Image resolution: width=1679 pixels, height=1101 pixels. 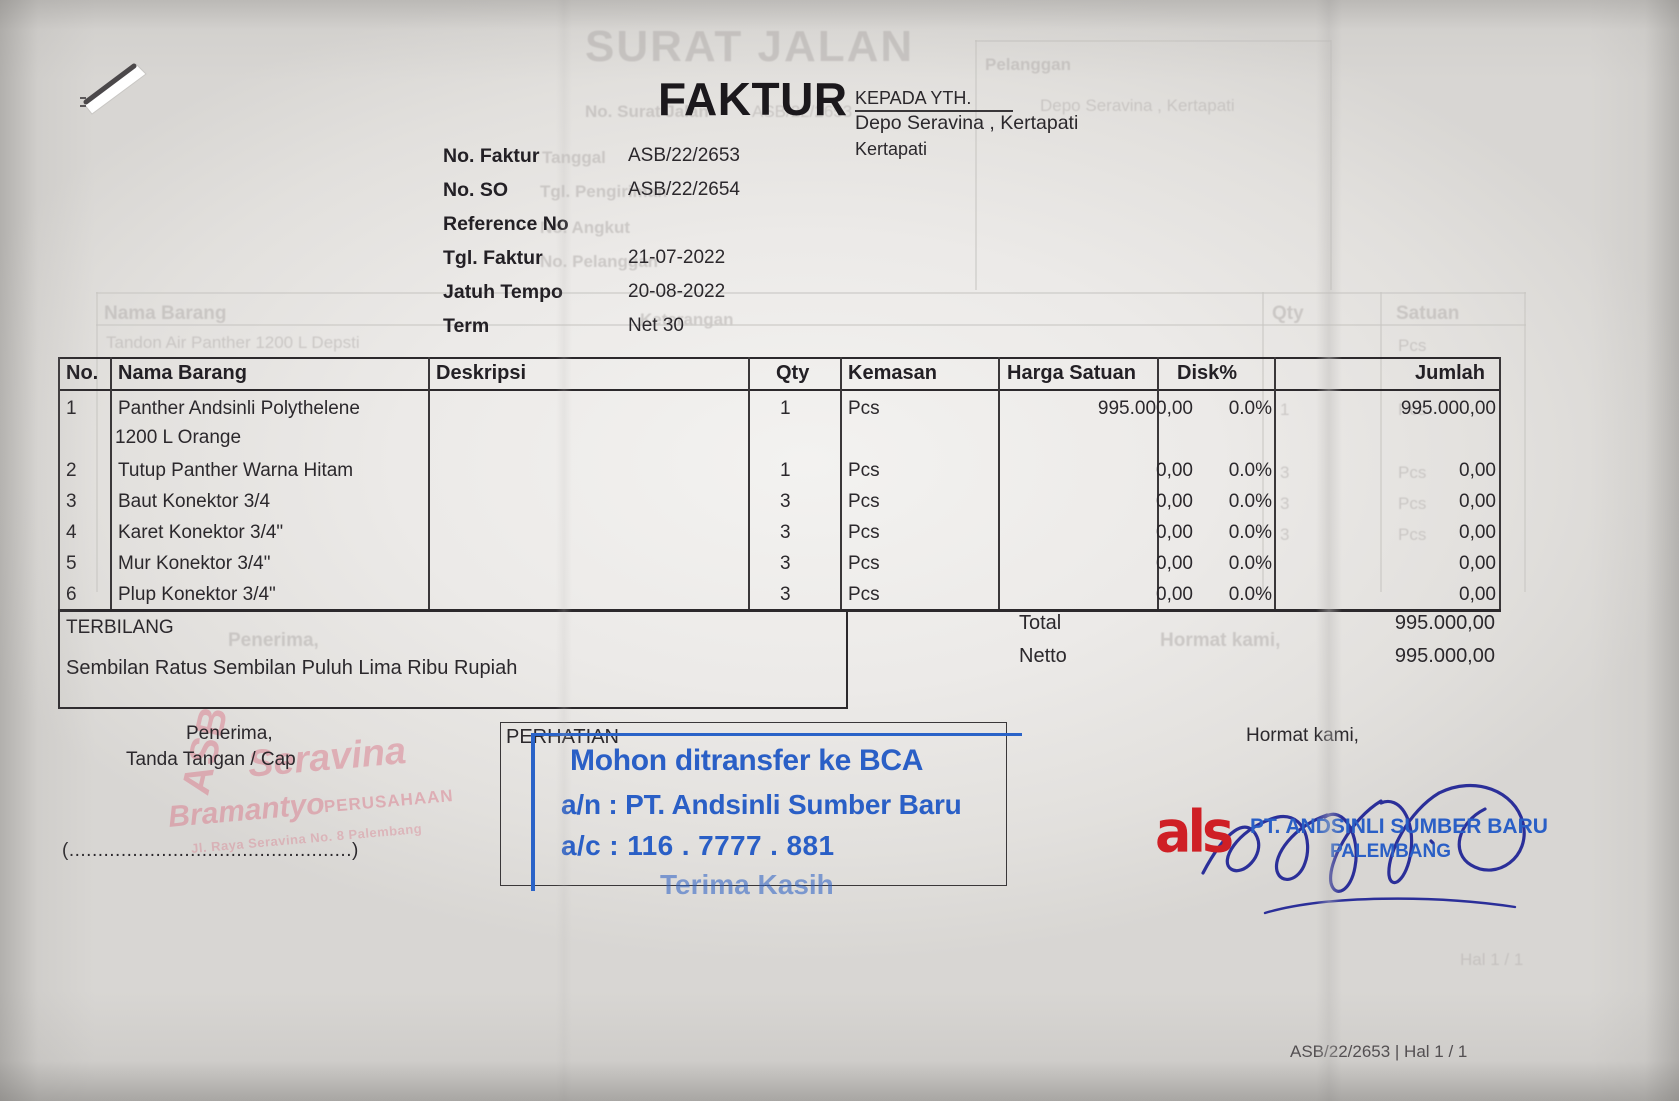 I want to click on netto-value: 995.000,00, so click(x=1444, y=656).